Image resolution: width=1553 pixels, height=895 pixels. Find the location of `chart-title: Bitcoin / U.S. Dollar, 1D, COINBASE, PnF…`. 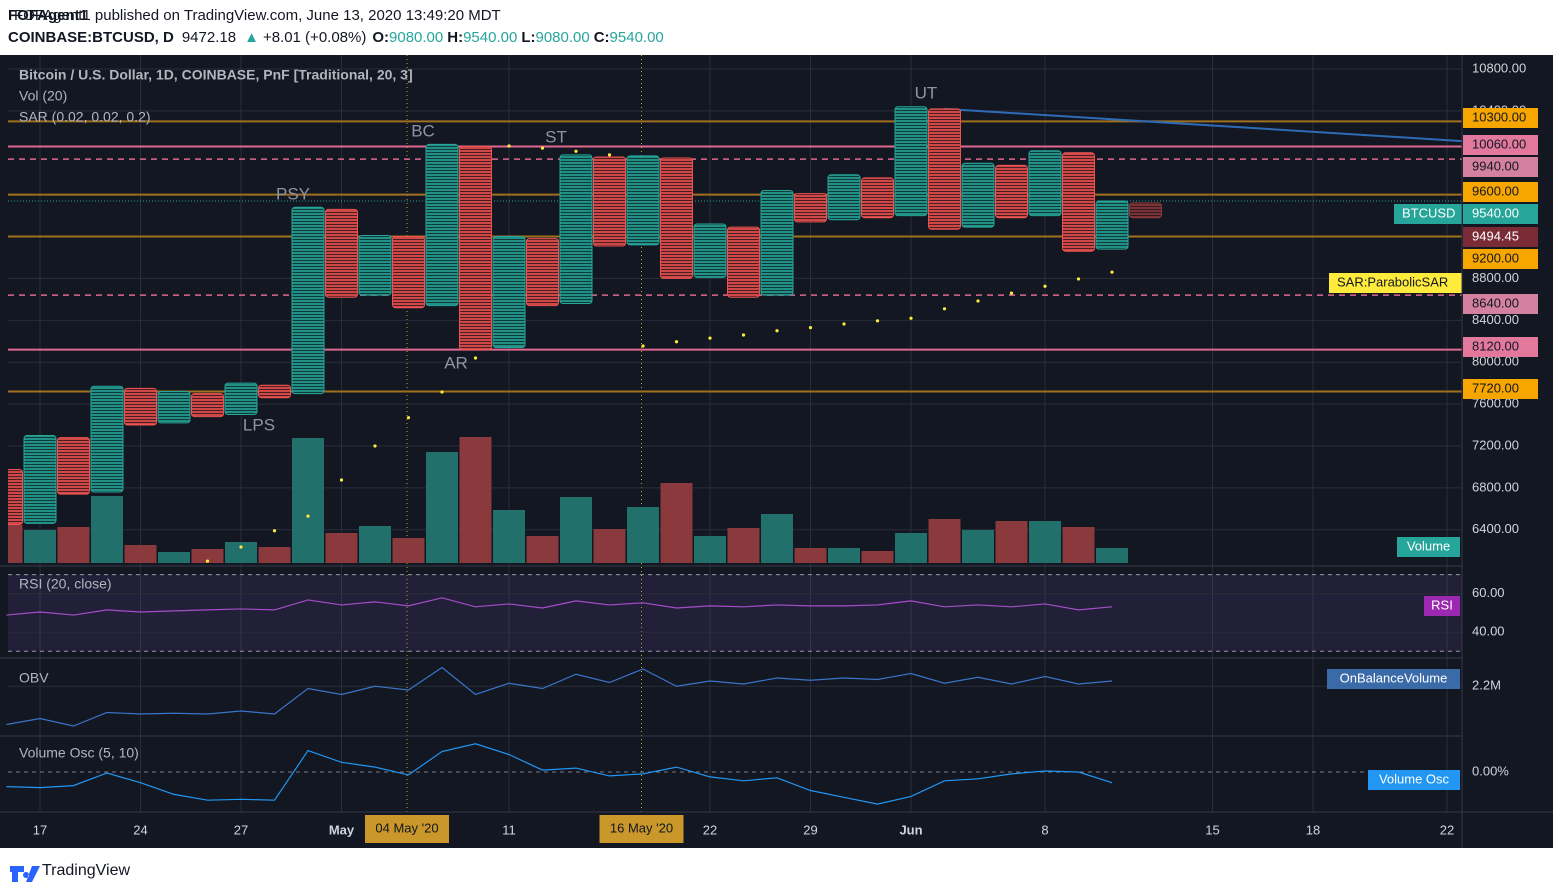

chart-title: Bitcoin / U.S. Dollar, 1D, COINBASE, PnF… is located at coordinates (216, 75).